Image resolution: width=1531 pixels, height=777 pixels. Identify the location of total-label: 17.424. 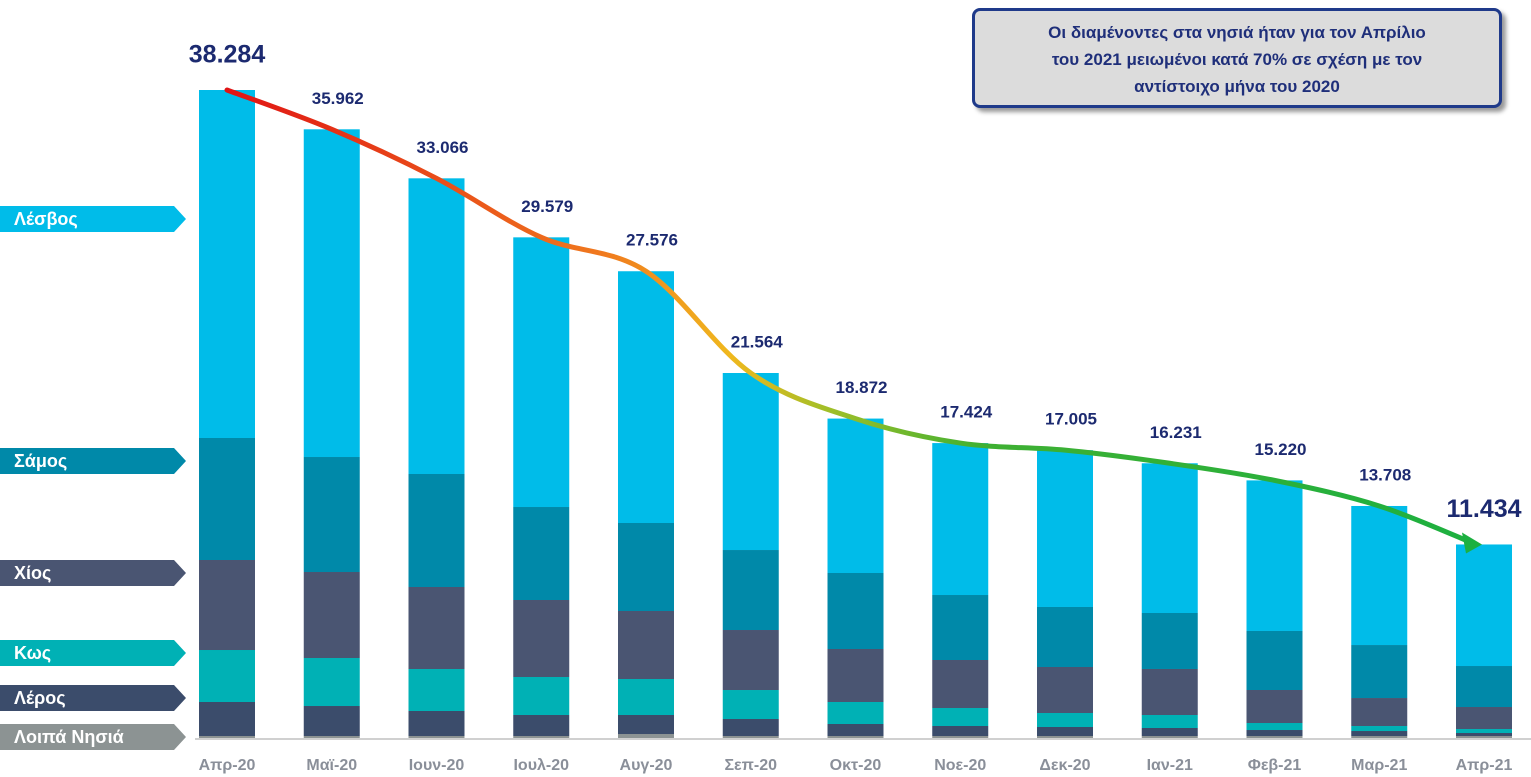
(966, 412).